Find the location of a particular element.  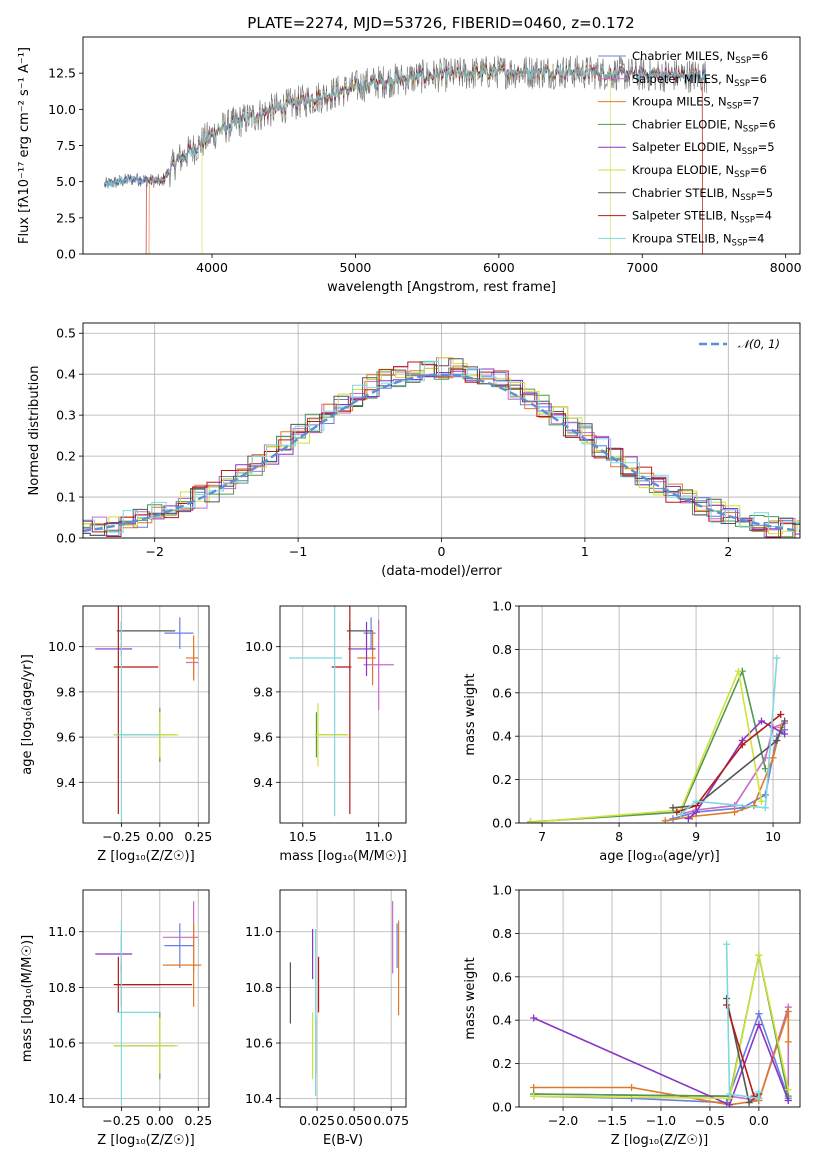

x-axis-label: age [log₁₀(age/yr)] is located at coordinates (659, 856).